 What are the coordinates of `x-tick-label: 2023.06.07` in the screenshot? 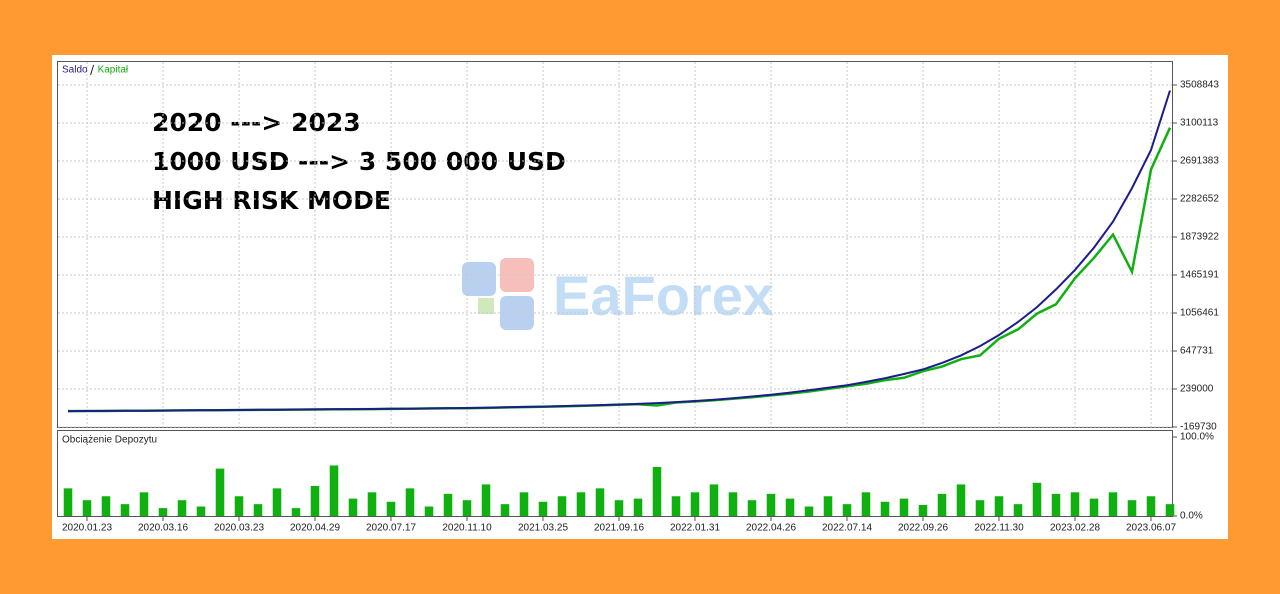 It's located at (1151, 528).